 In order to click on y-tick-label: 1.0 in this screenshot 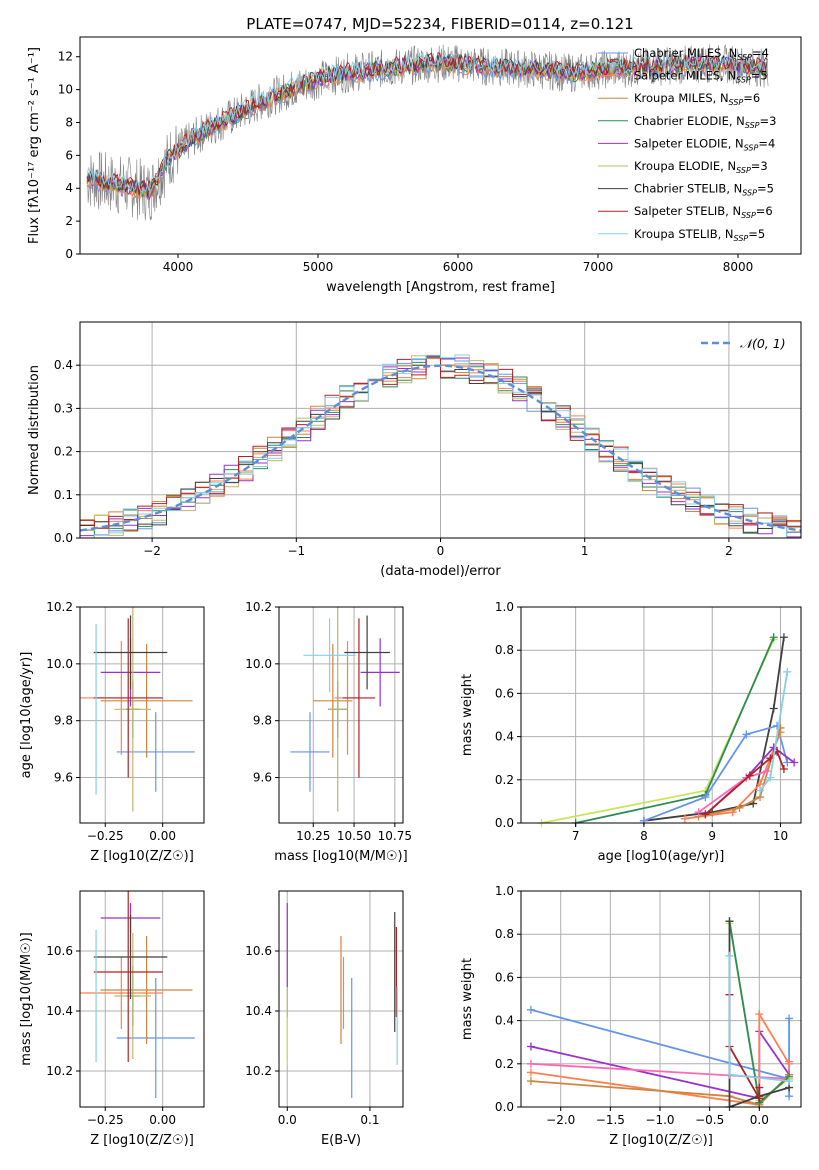, I will do `click(504, 891)`.